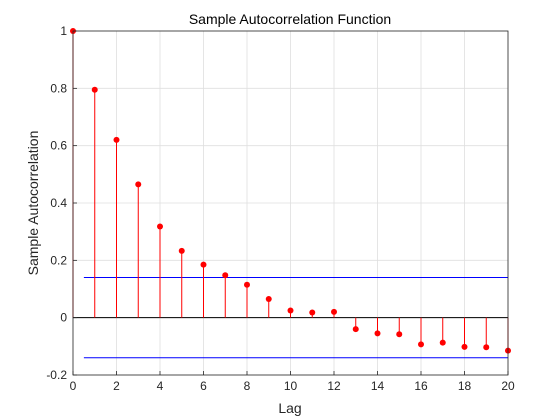 The image size is (560, 420). I want to click on x-tick-label: 18, so click(465, 386).